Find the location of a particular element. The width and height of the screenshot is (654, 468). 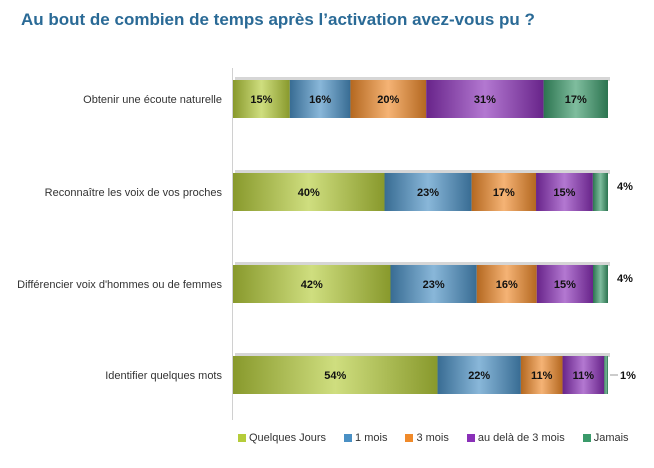

legend-item: Quelques Jours is located at coordinates (282, 438).